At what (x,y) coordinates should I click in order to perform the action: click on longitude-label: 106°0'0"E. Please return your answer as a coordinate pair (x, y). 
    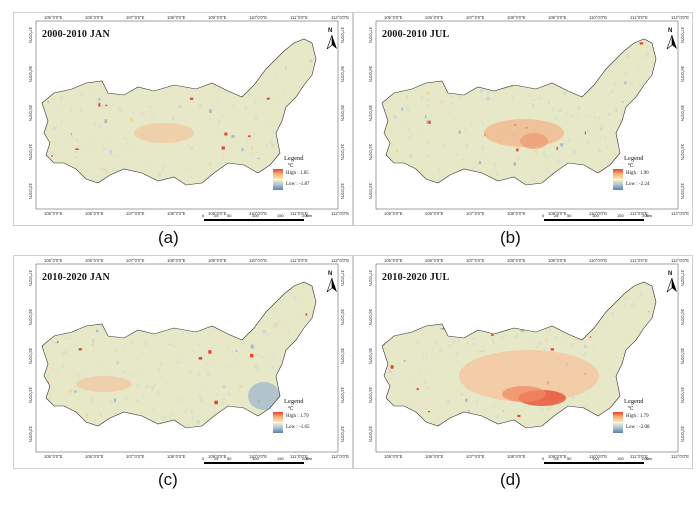
    Looking at the image, I should click on (434, 456).